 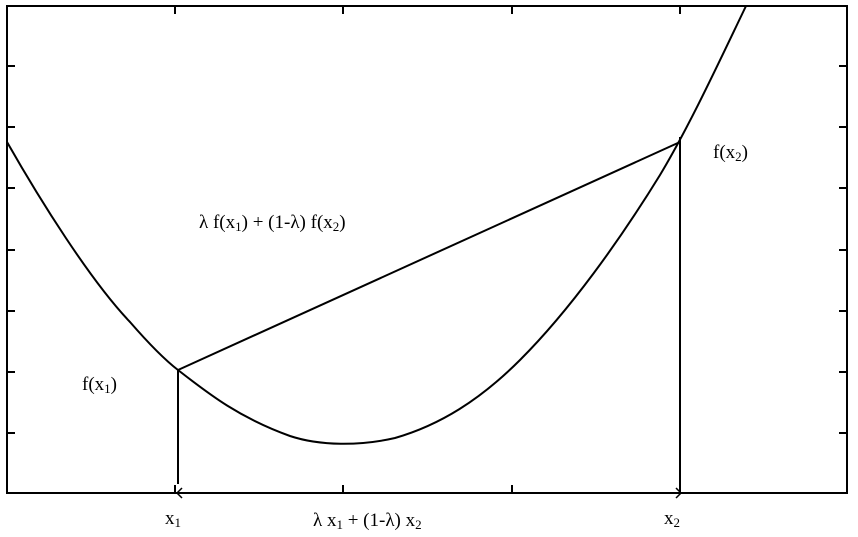 I want to click on x1-arrow-tick, so click(x=179, y=493).